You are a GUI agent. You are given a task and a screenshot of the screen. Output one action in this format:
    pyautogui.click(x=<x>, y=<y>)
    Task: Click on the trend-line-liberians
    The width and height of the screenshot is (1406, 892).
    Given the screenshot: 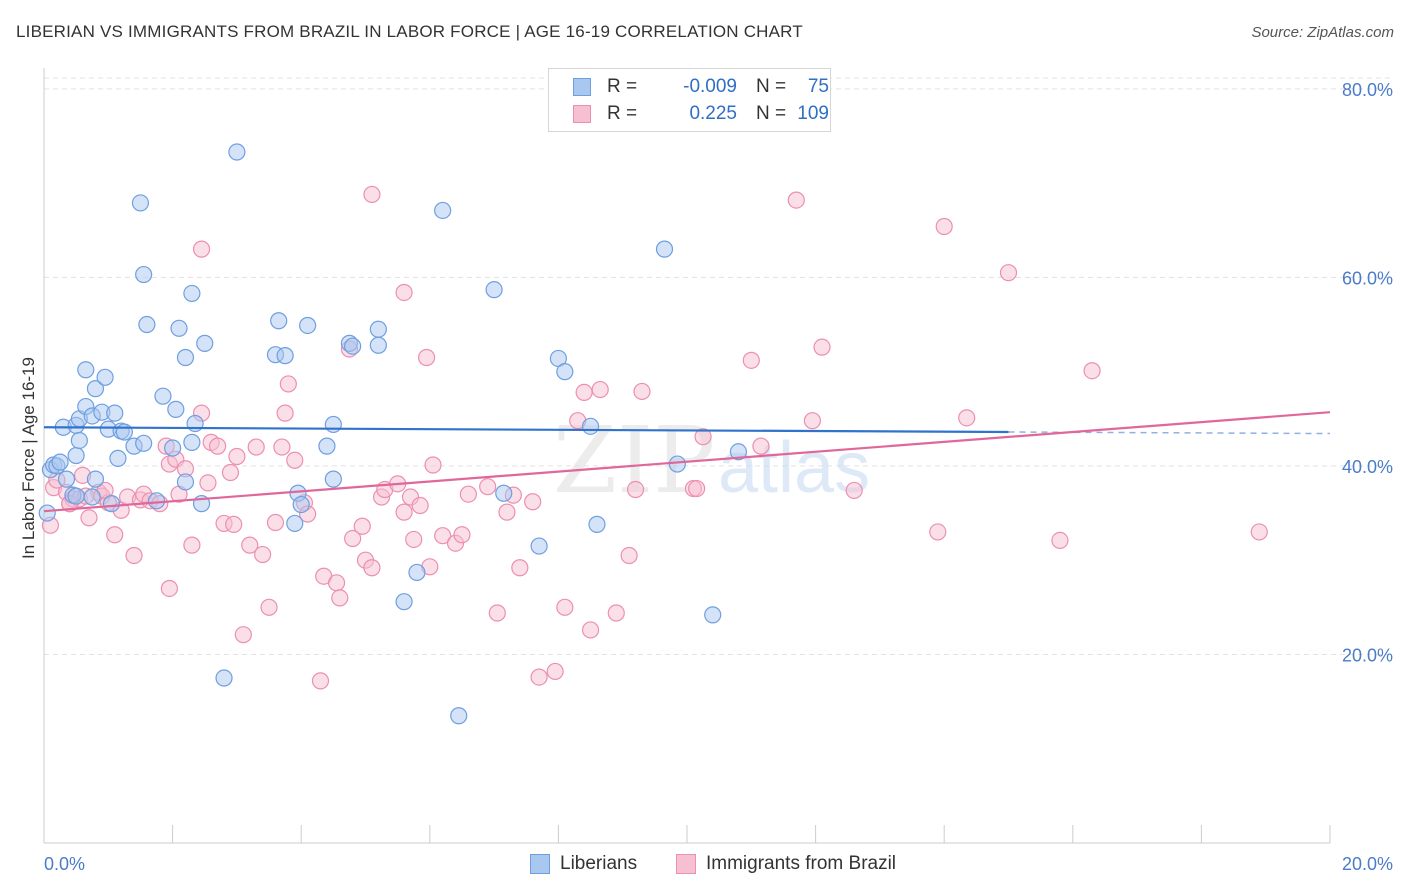 What is the action you would take?
    pyautogui.click(x=526, y=430)
    